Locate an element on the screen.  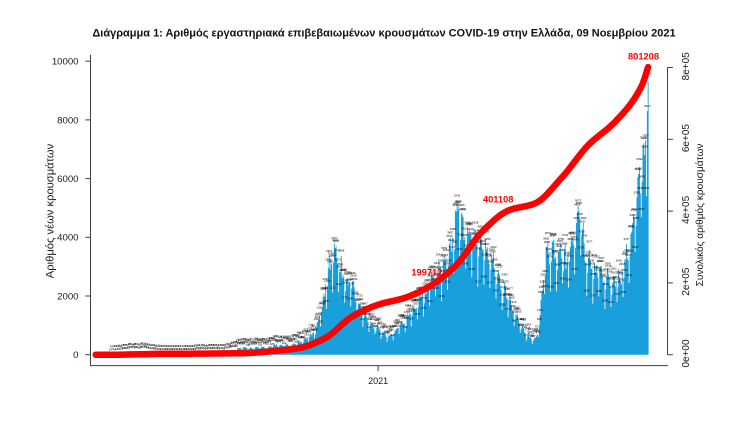
svg-text: 211 is located at coordinates (249, 343).